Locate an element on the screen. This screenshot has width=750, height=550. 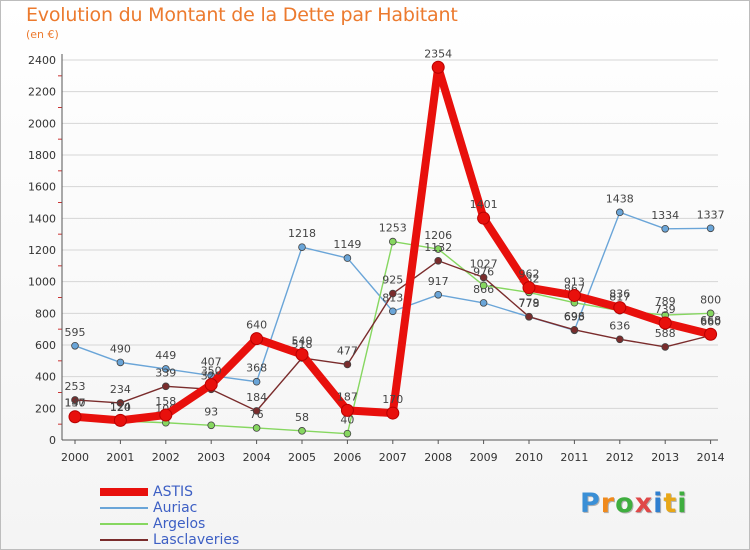
data-label-lasclaveries-2006: 477 is located at coordinates (347, 350).